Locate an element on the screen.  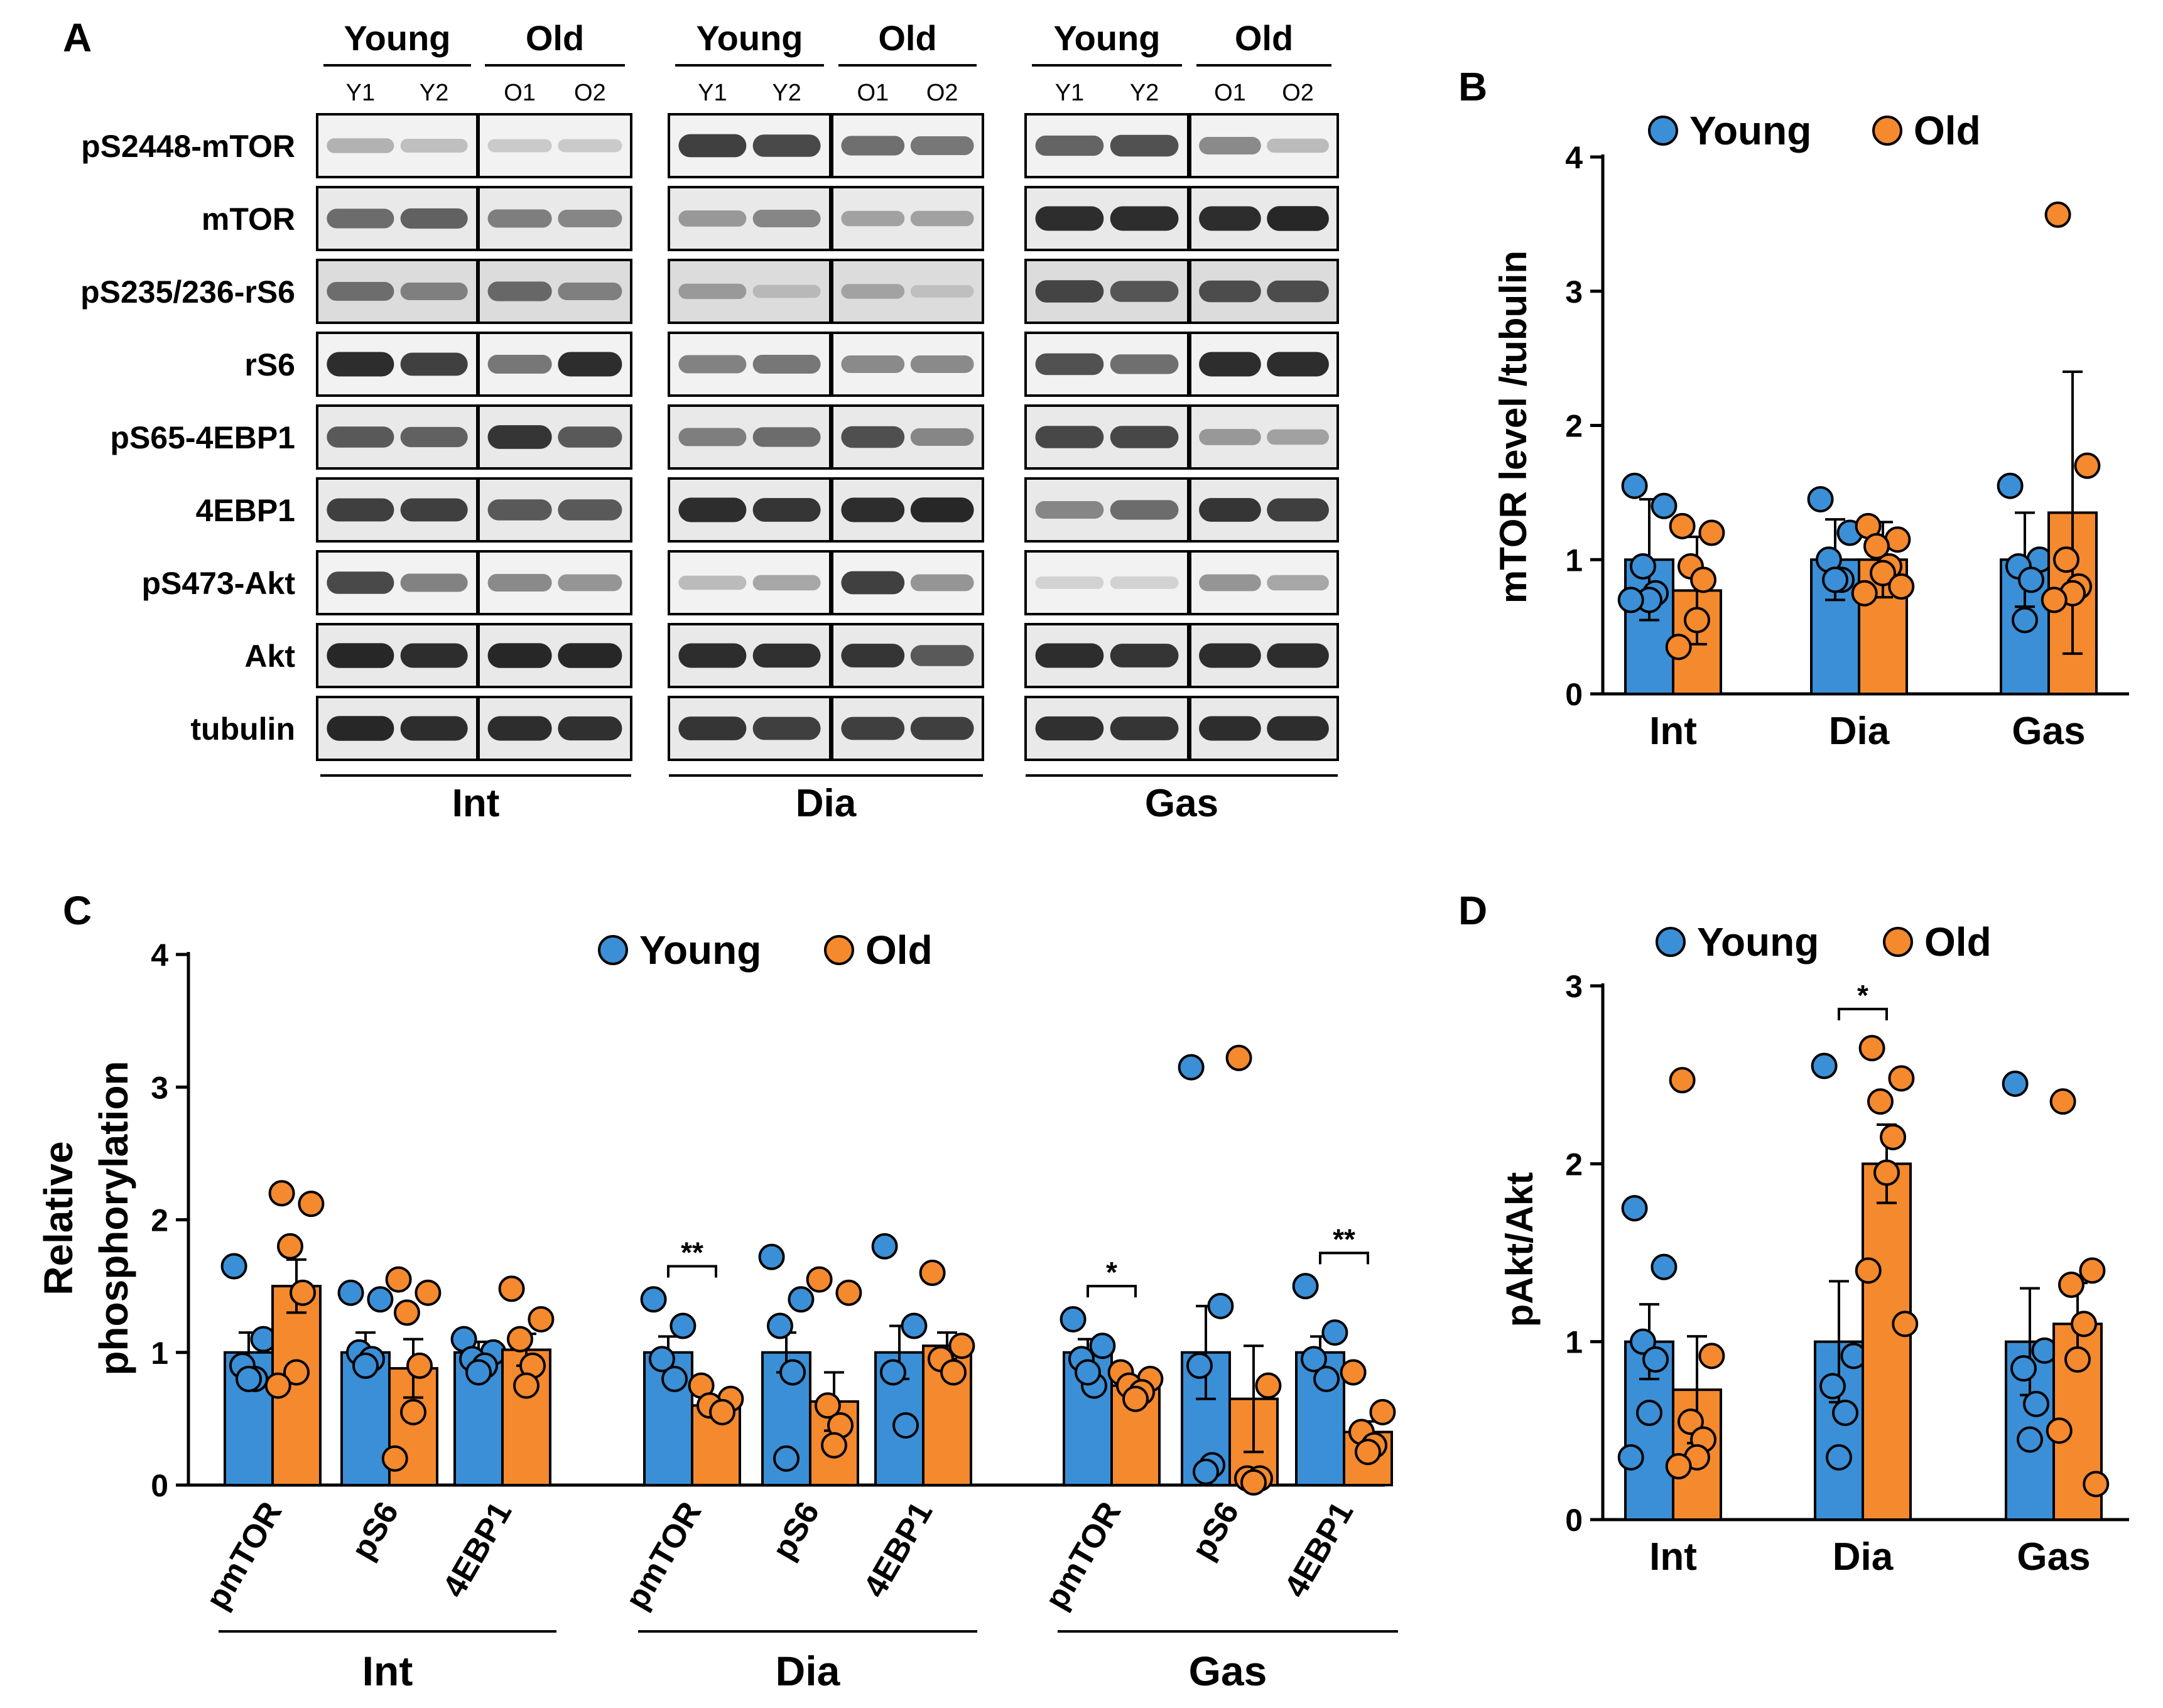
group-label-gas: Gas is located at coordinates (1228, 1671).